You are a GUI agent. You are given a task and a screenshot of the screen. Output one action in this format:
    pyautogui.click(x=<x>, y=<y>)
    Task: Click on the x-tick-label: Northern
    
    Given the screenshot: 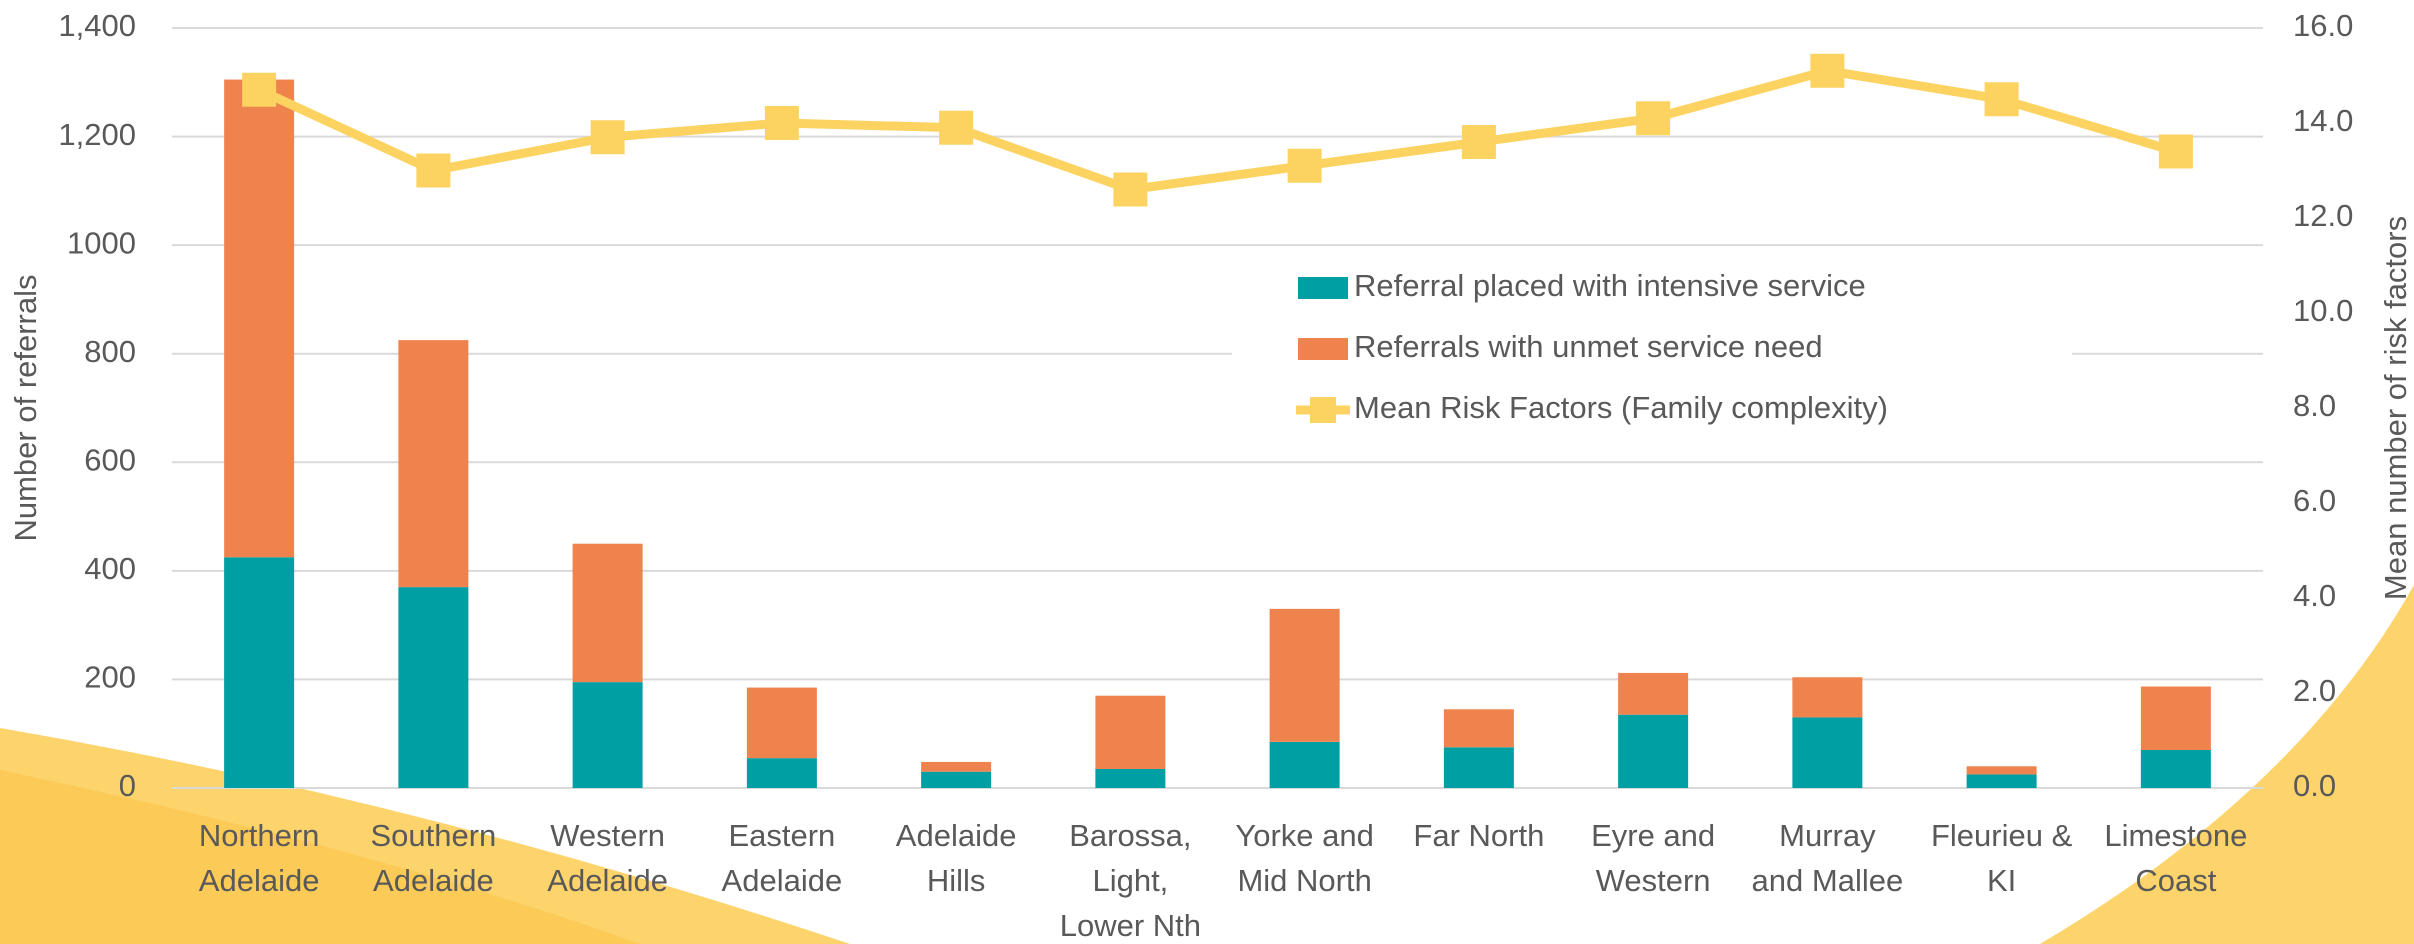 What is the action you would take?
    pyautogui.click(x=259, y=835)
    